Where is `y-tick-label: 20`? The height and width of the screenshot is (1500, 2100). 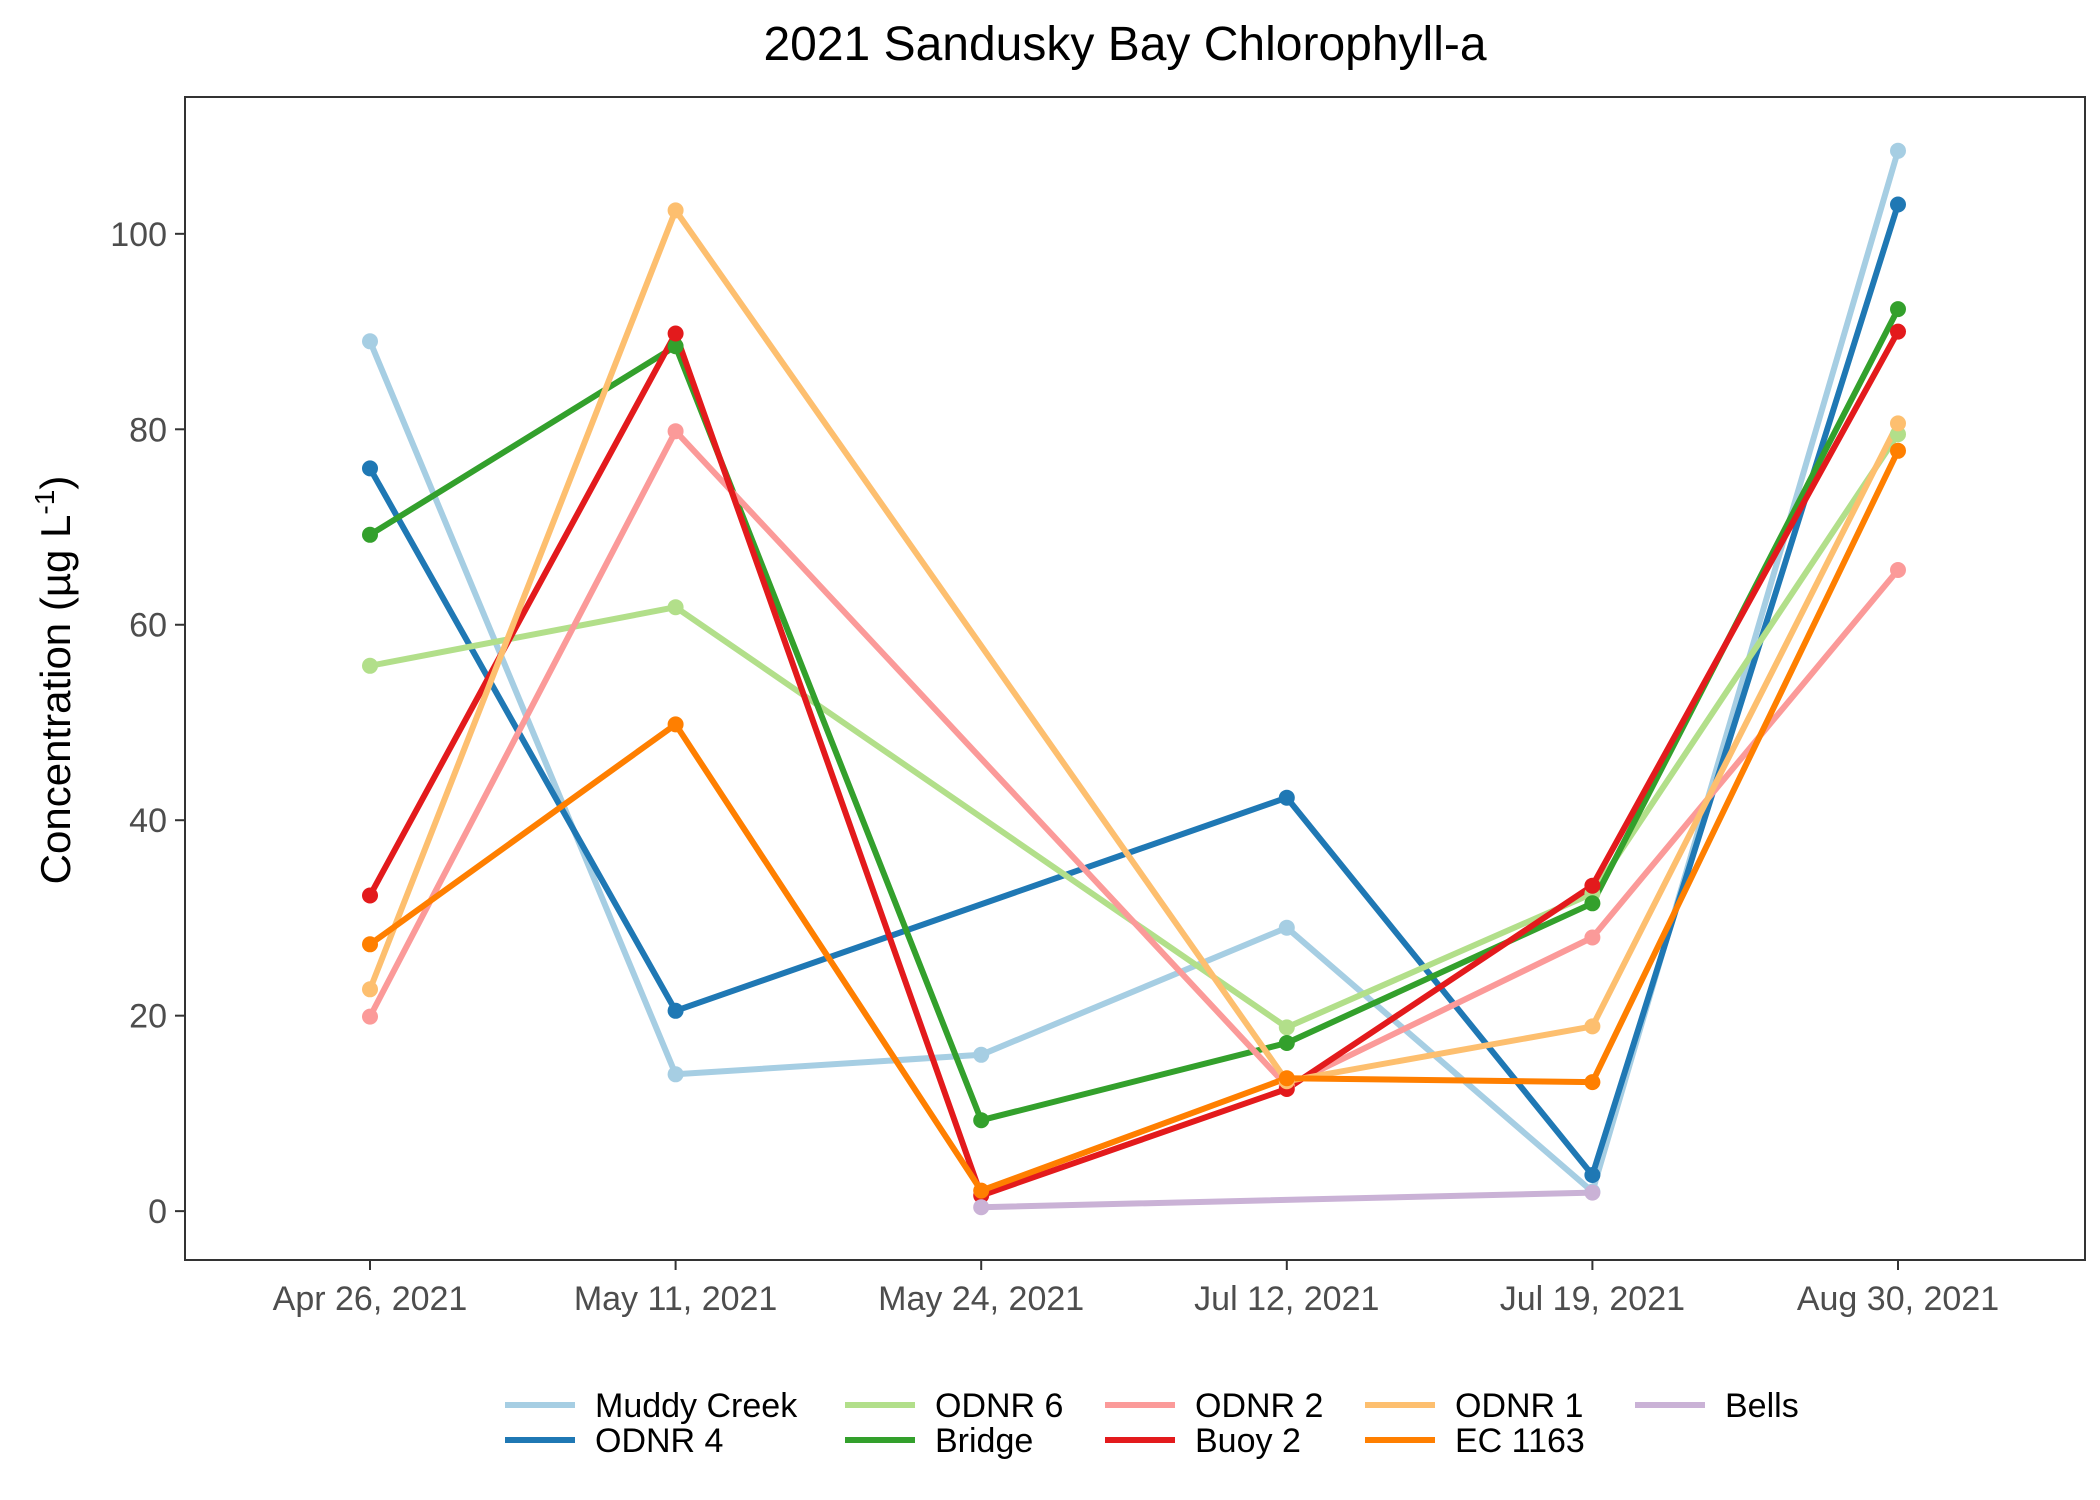
y-tick-label: 20 is located at coordinates (148, 1017).